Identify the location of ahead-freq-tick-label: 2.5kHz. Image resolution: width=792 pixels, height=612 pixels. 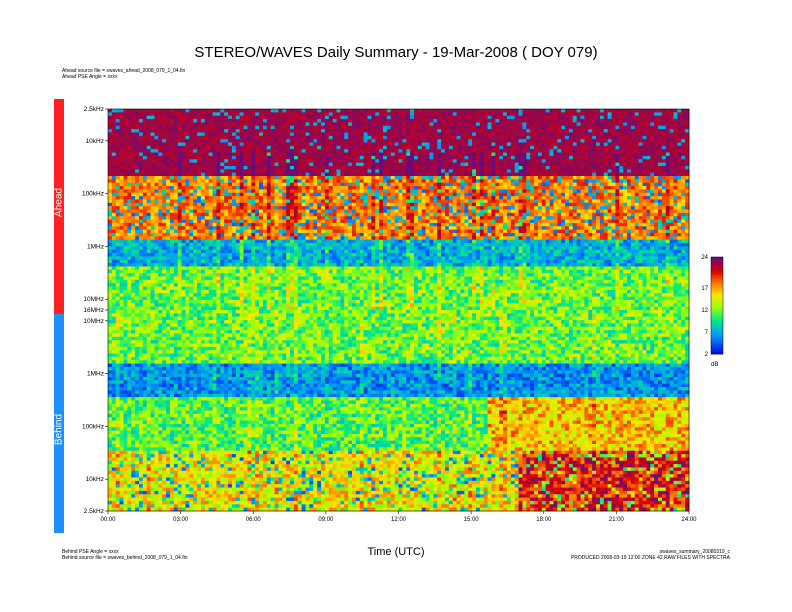
(94, 109).